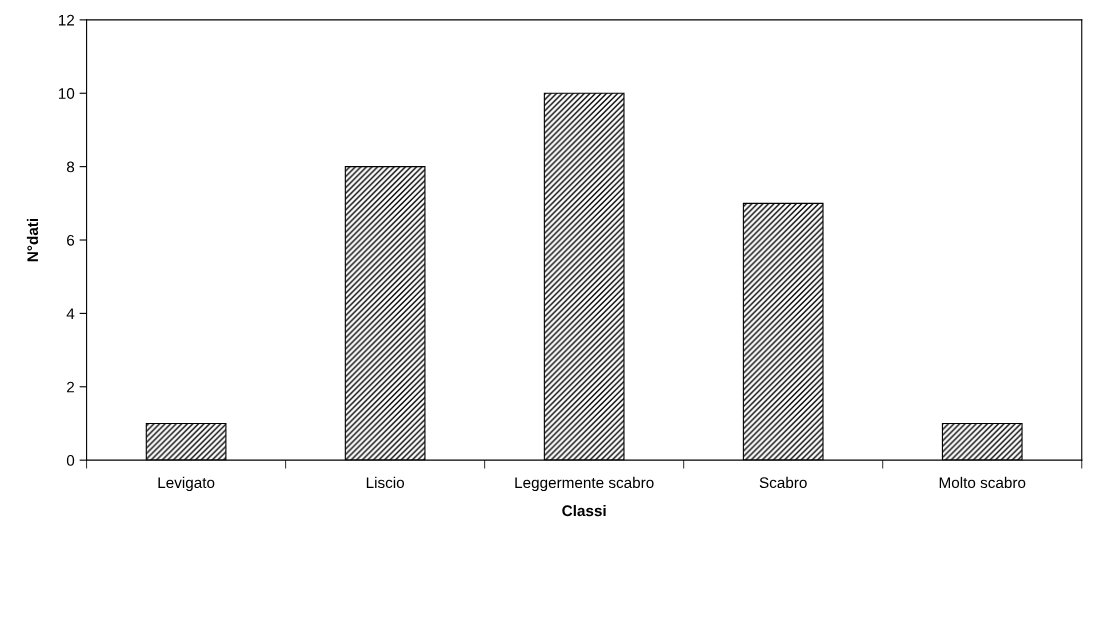  What do you see at coordinates (66, 20) in the screenshot?
I see `y-tick-label: 12` at bounding box center [66, 20].